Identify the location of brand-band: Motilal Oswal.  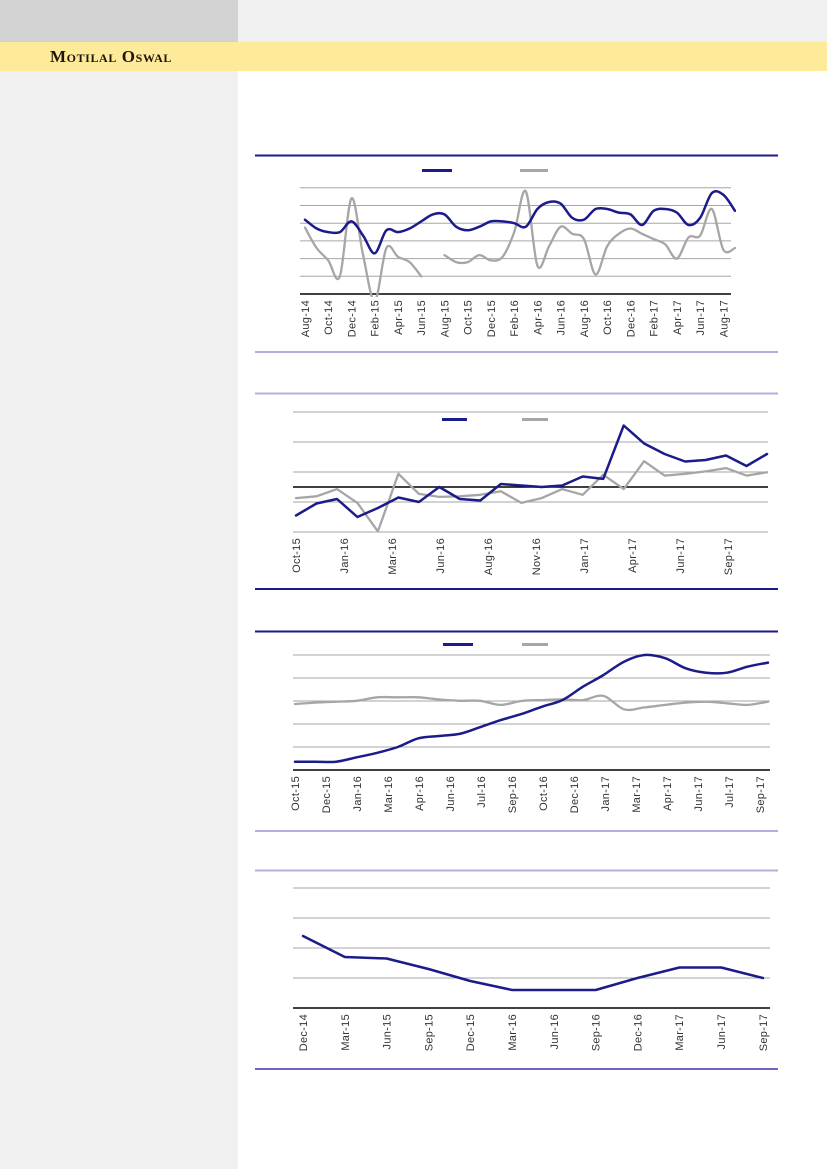
(413, 56).